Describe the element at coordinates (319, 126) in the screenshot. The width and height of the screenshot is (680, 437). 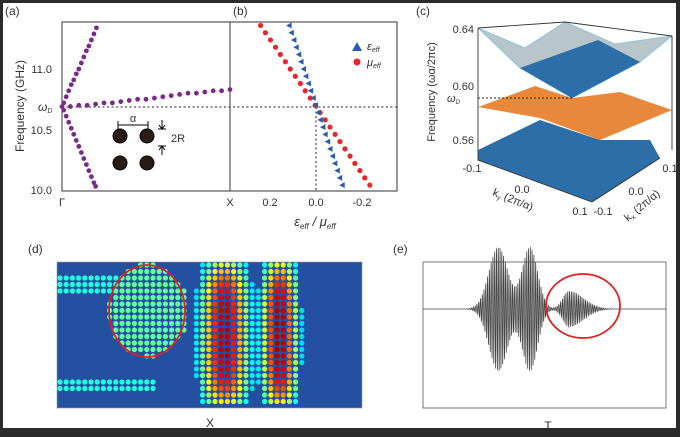
I see `panel-b: 0.2 0.0 -0.2 εeff / μeff εeff μeff` at that location.